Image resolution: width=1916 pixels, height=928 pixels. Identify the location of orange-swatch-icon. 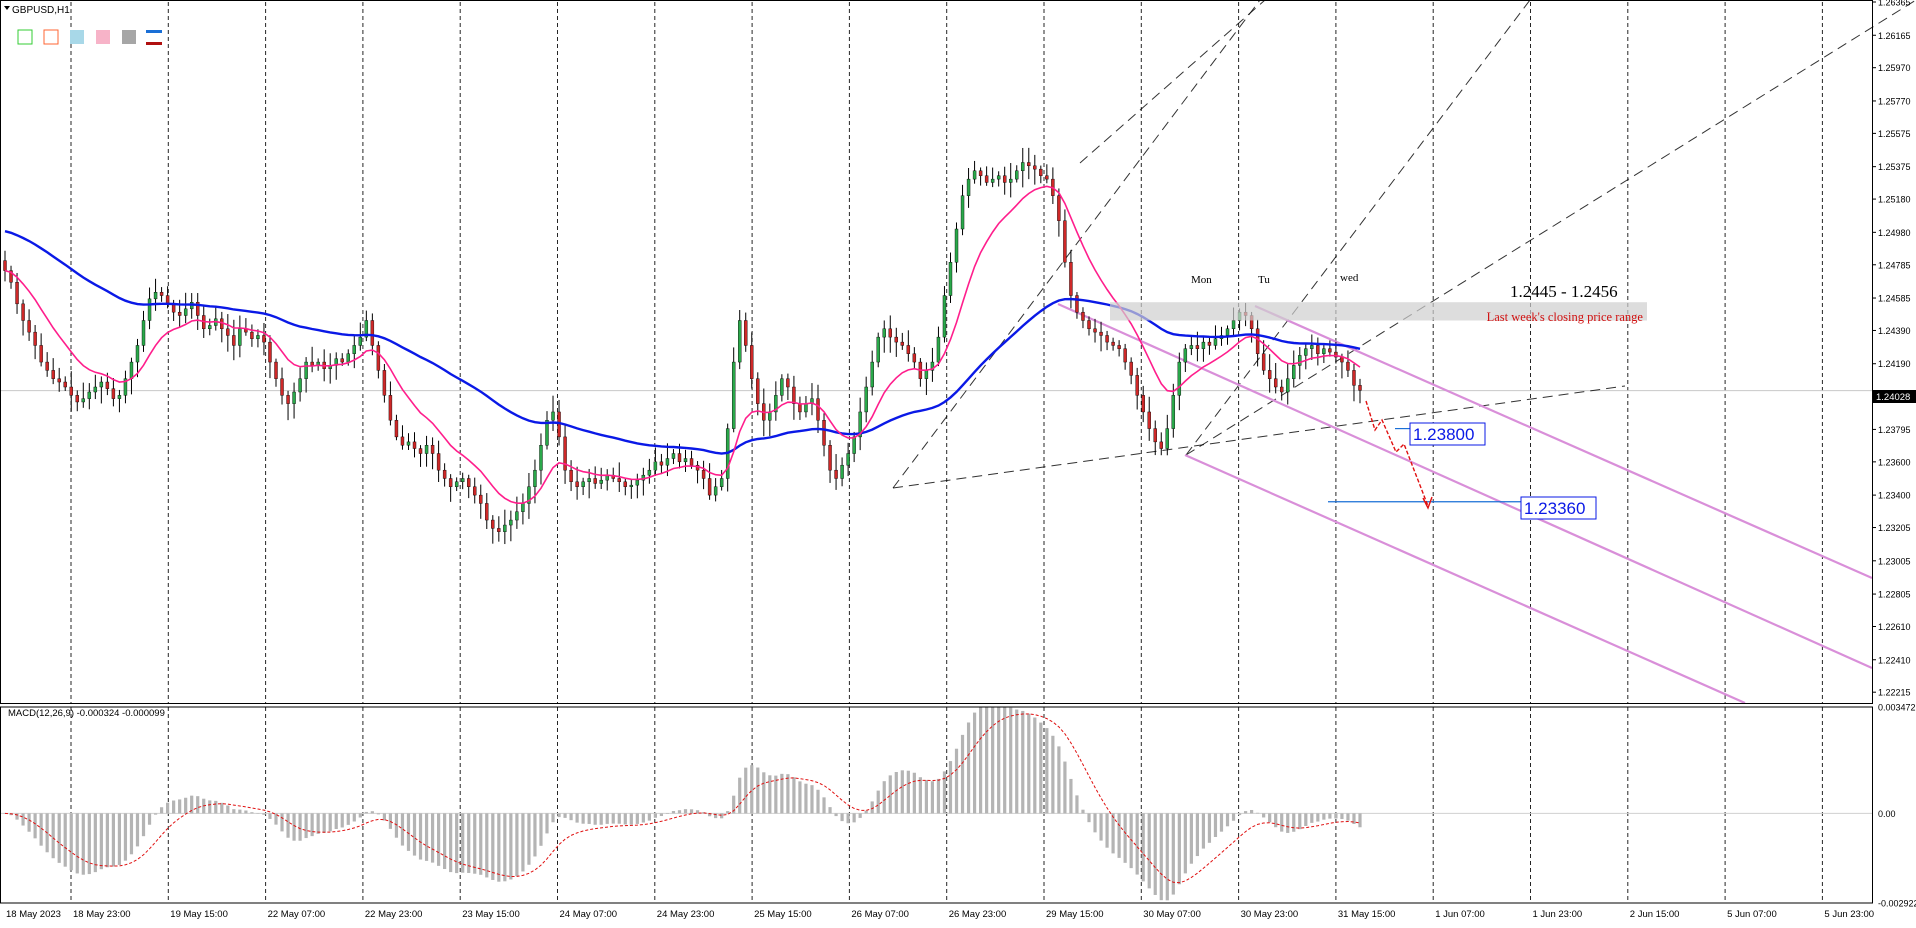
(51, 37).